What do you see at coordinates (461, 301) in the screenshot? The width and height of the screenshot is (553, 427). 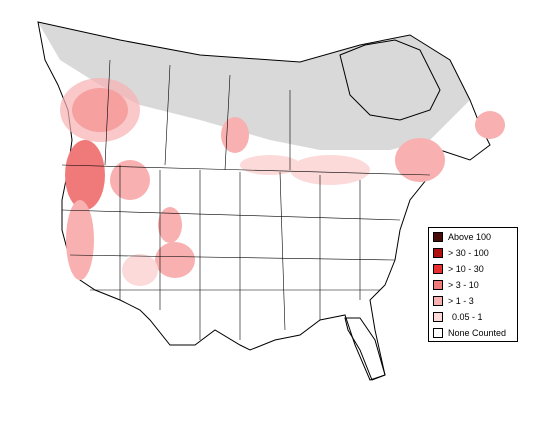 I see `legend-label: > 1 - 3` at bounding box center [461, 301].